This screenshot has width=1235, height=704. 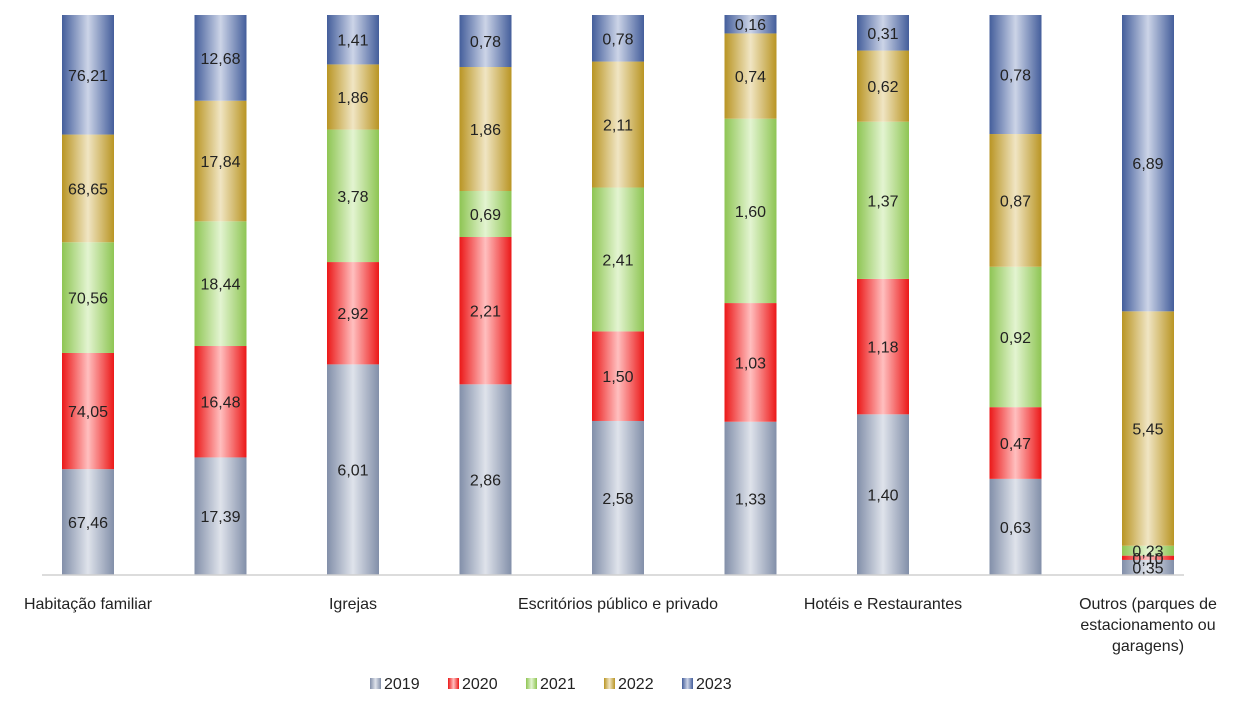 I want to click on data-label: 2,58, so click(x=617, y=499).